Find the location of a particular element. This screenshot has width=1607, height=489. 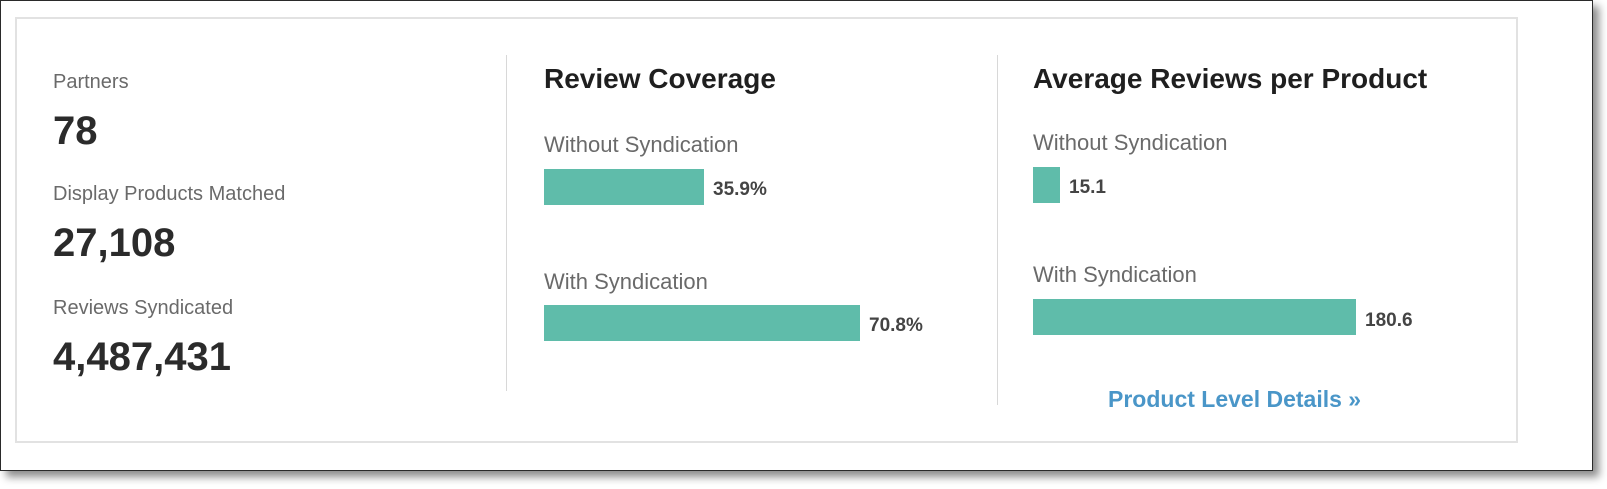

coverage-without-label: Without Syndication is located at coordinates (641, 144).